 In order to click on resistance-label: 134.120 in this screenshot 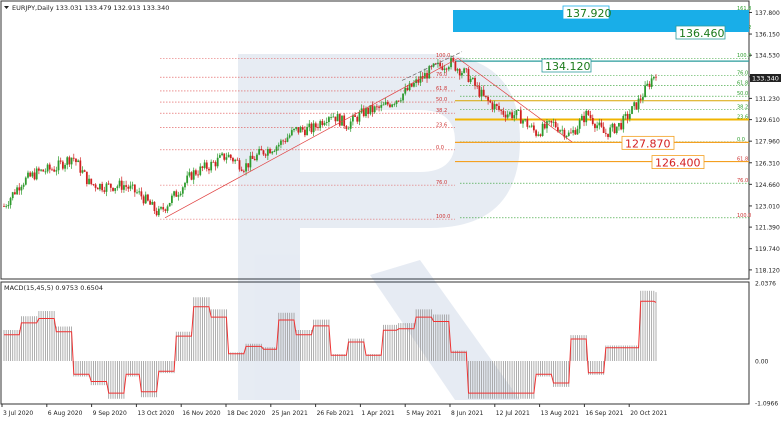, I will do `click(566, 65)`.